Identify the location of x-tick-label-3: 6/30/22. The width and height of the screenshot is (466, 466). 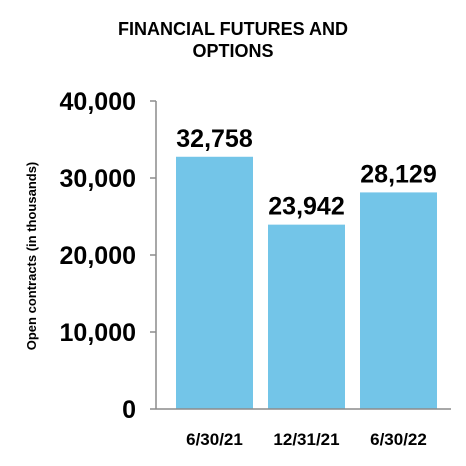
(398, 439).